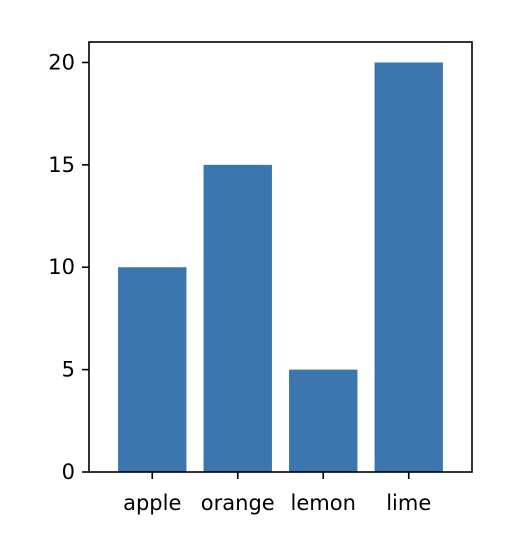  Describe the element at coordinates (323, 420) in the screenshot. I see `bar-lemon` at that location.